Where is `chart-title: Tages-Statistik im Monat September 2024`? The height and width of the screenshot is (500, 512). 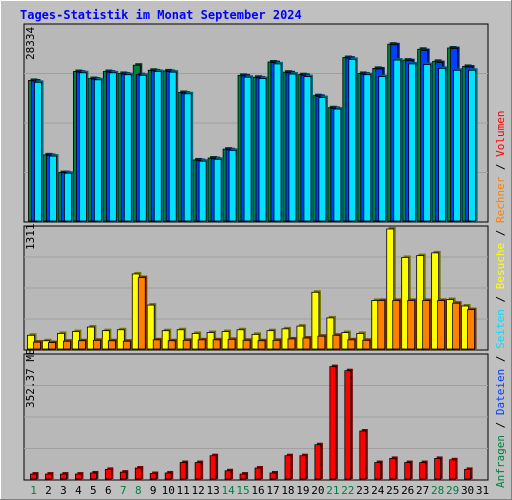 chart-title: Tages-Statistik im Monat September 2024 is located at coordinates (161, 15).